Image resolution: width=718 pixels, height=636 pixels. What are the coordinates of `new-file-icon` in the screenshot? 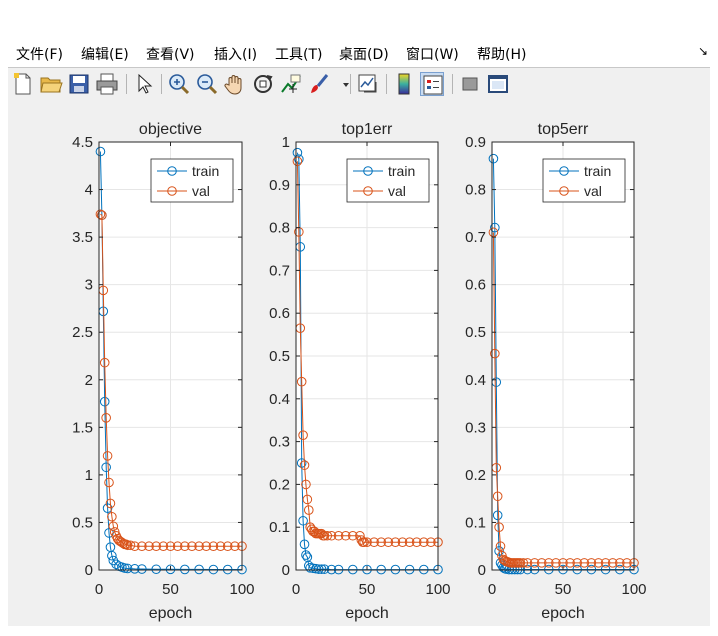 It's located at (23, 84).